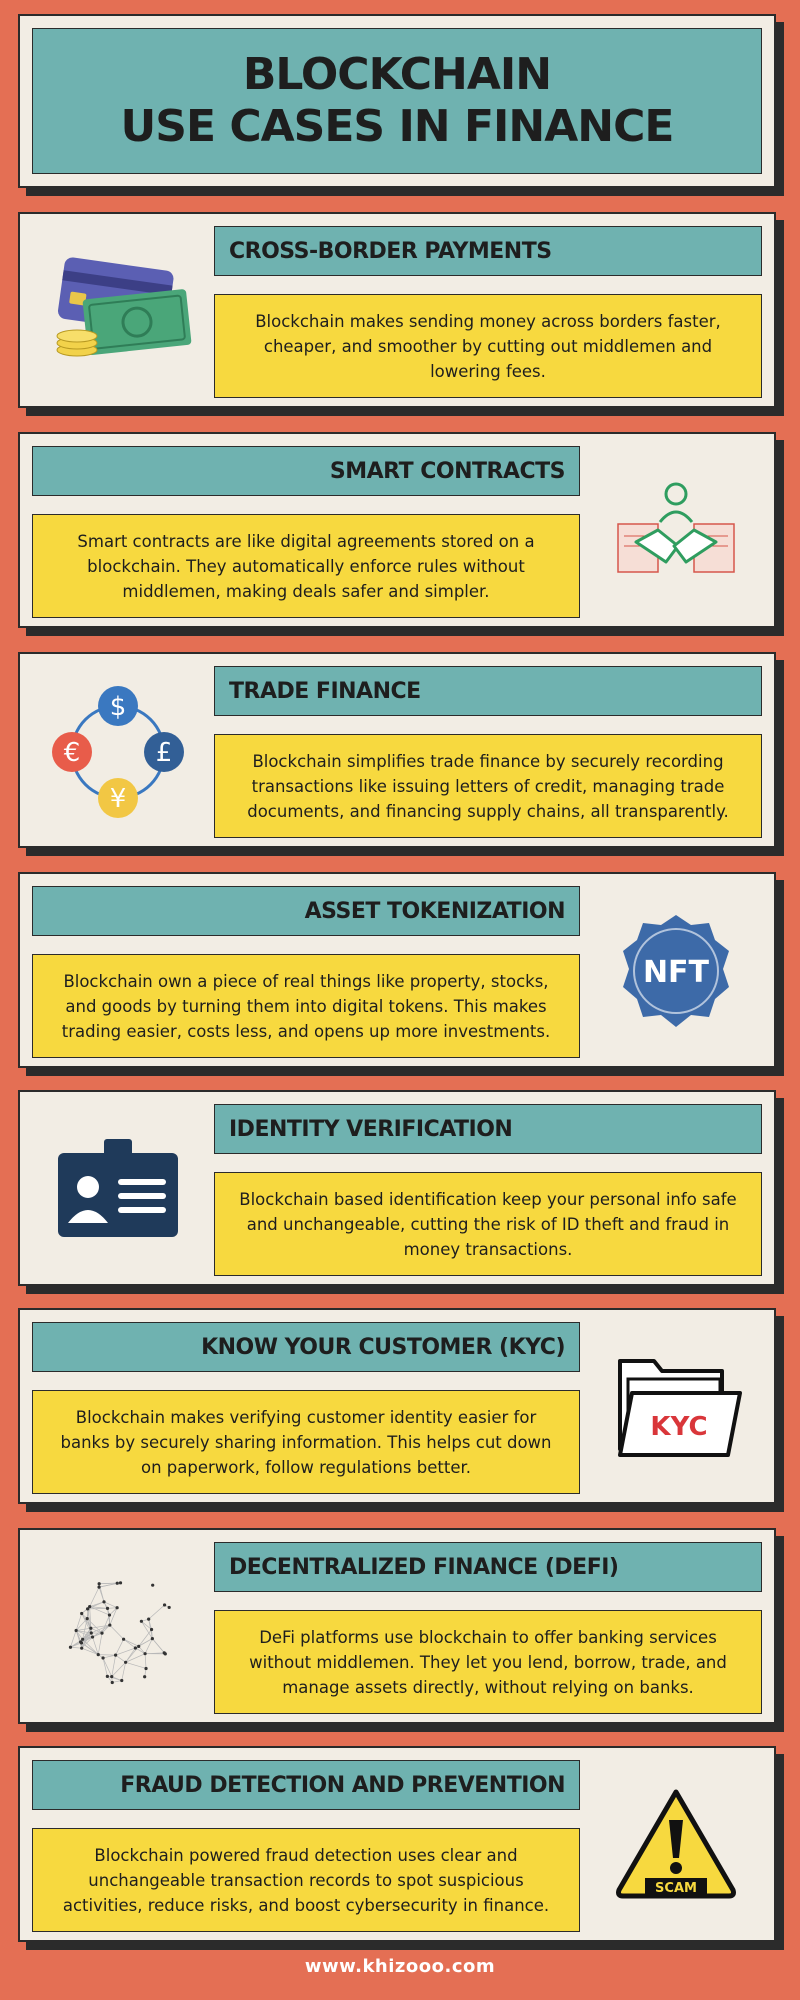  I want to click on payment-cards-cash-icon, so click(118, 312).